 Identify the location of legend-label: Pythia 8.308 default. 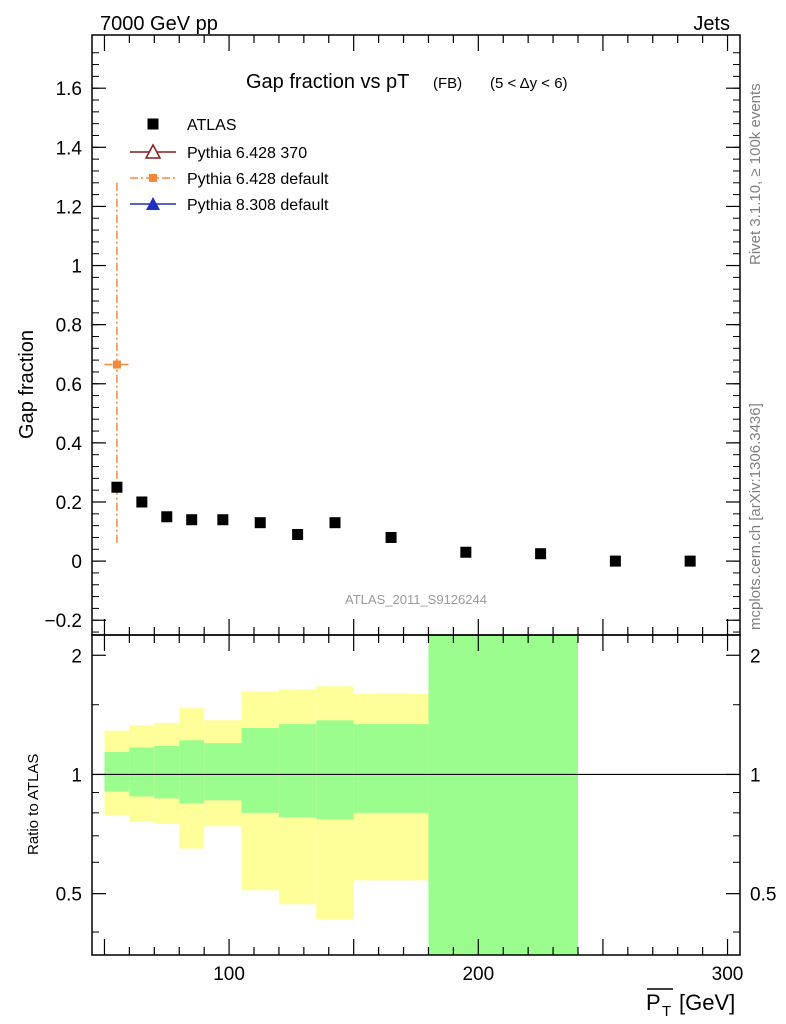
(258, 205).